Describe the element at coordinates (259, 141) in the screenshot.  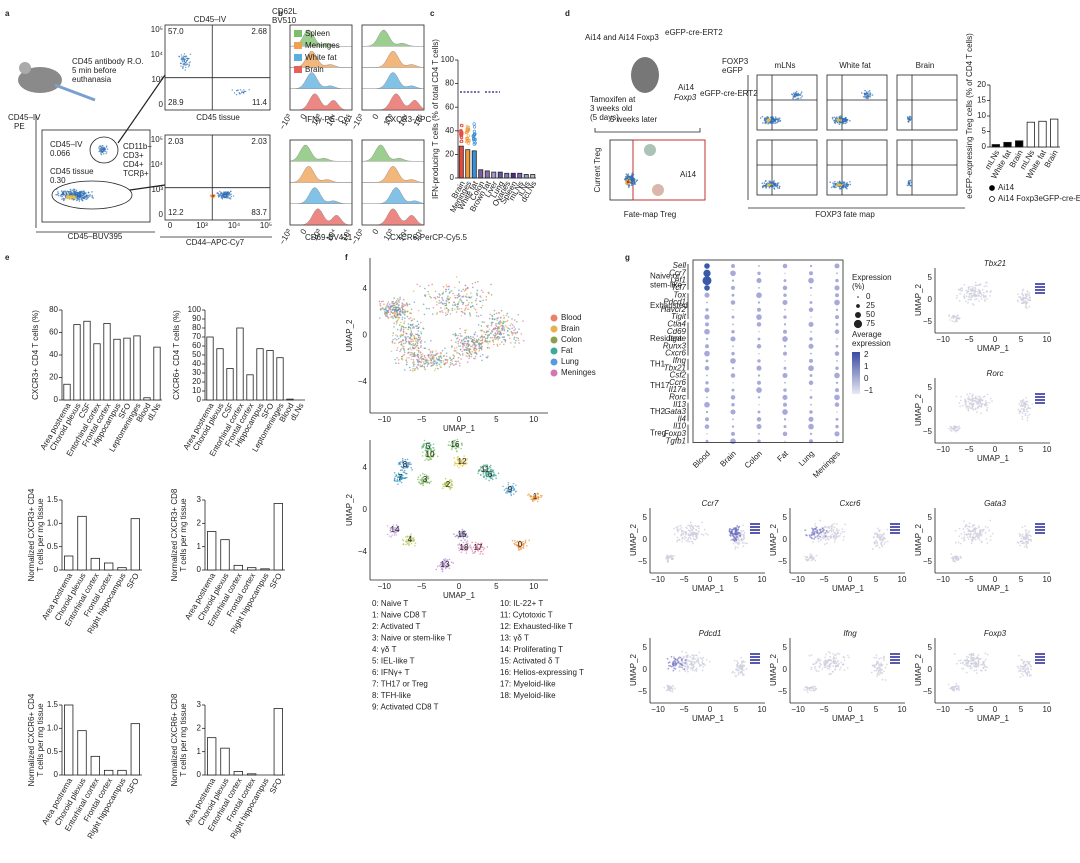
I see `label: 2.03` at that location.